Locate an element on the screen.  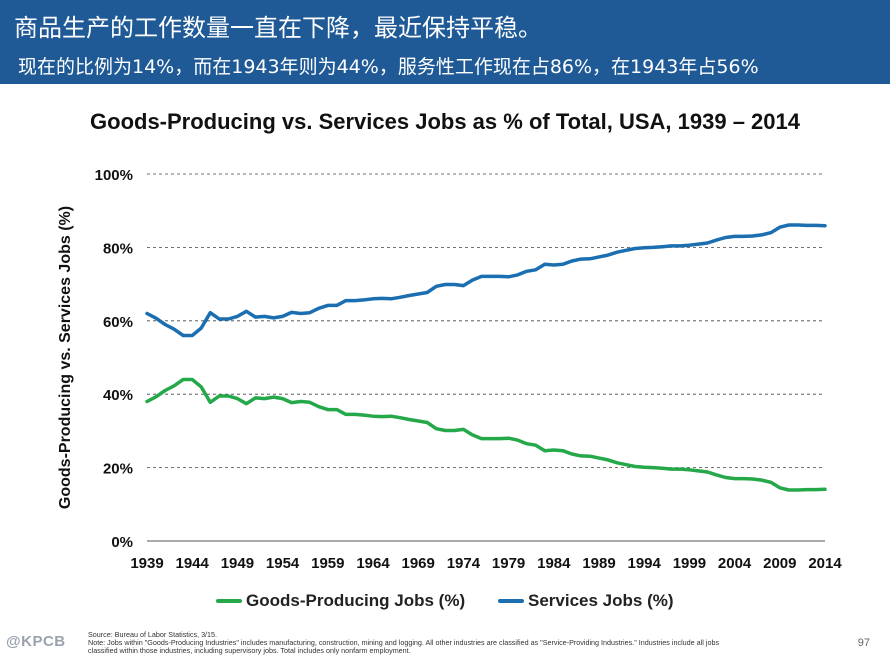
legend-item-goods: Goods-Producing Jobs (%) is located at coordinates (340, 601).